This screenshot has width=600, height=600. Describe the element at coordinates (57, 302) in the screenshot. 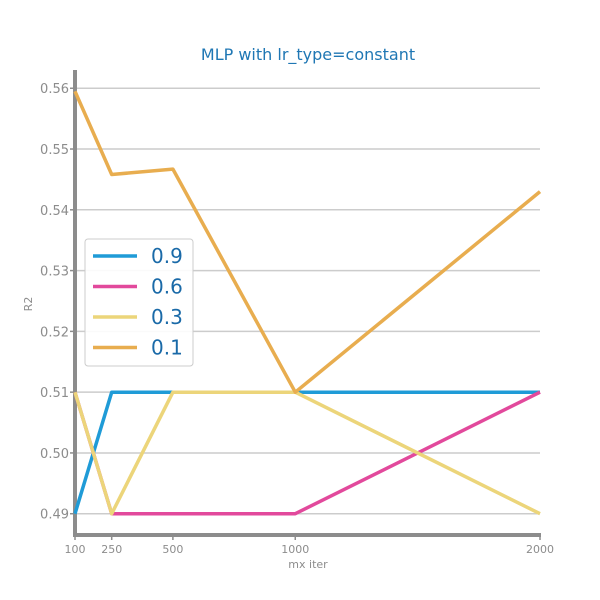

I see `y-tick-labels: 0.49 0.50 0.51 0.52 0.53 0.54 0.55 0.56` at that location.